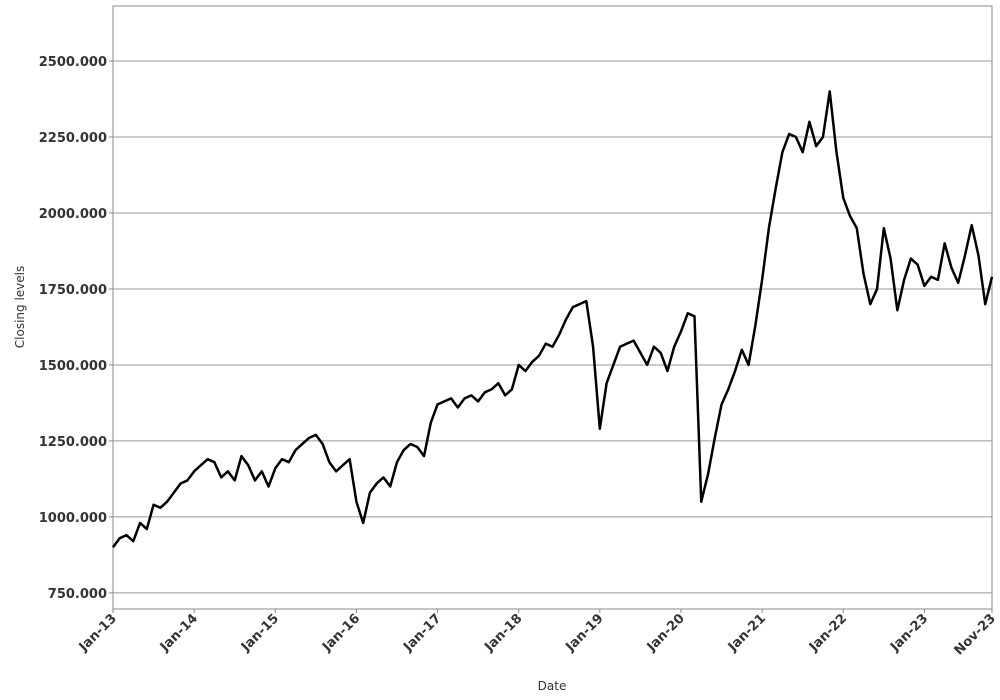 The height and width of the screenshot is (700, 1000). I want to click on x-tick-label: Jan-17, so click(422, 633).